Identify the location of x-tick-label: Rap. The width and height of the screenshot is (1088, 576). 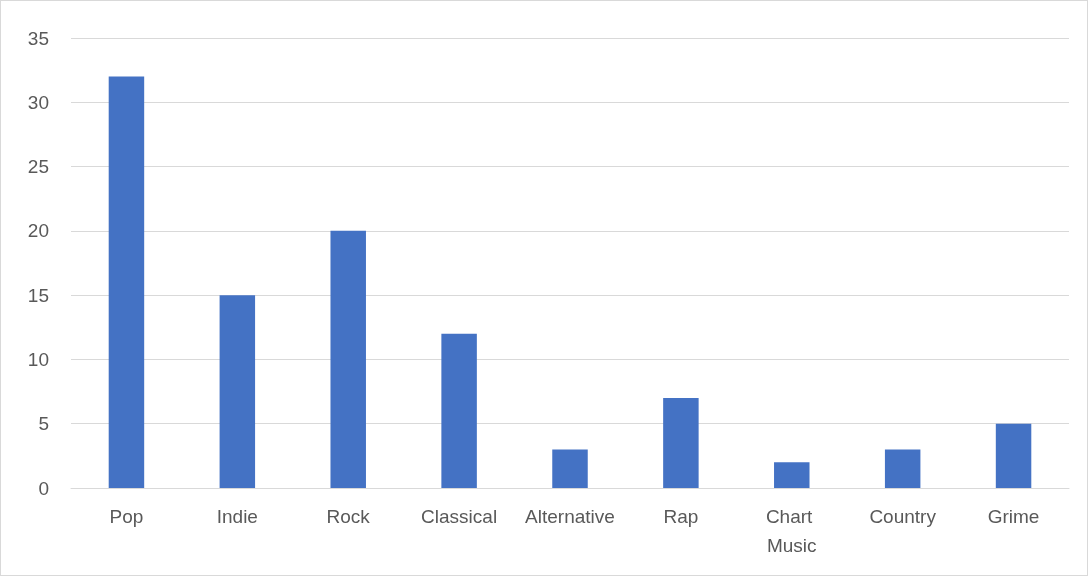
(681, 516).